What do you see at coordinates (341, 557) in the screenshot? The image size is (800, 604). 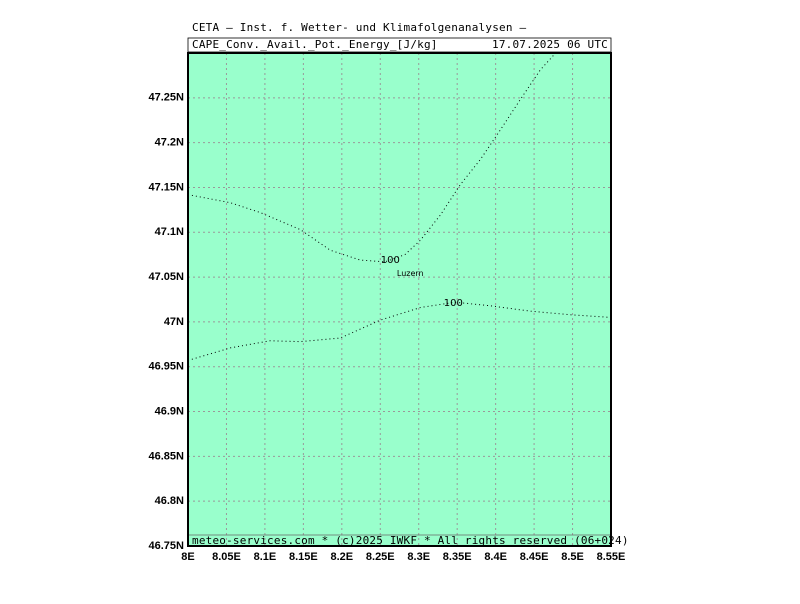 I see `x-tick-label: 8.2E` at bounding box center [341, 557].